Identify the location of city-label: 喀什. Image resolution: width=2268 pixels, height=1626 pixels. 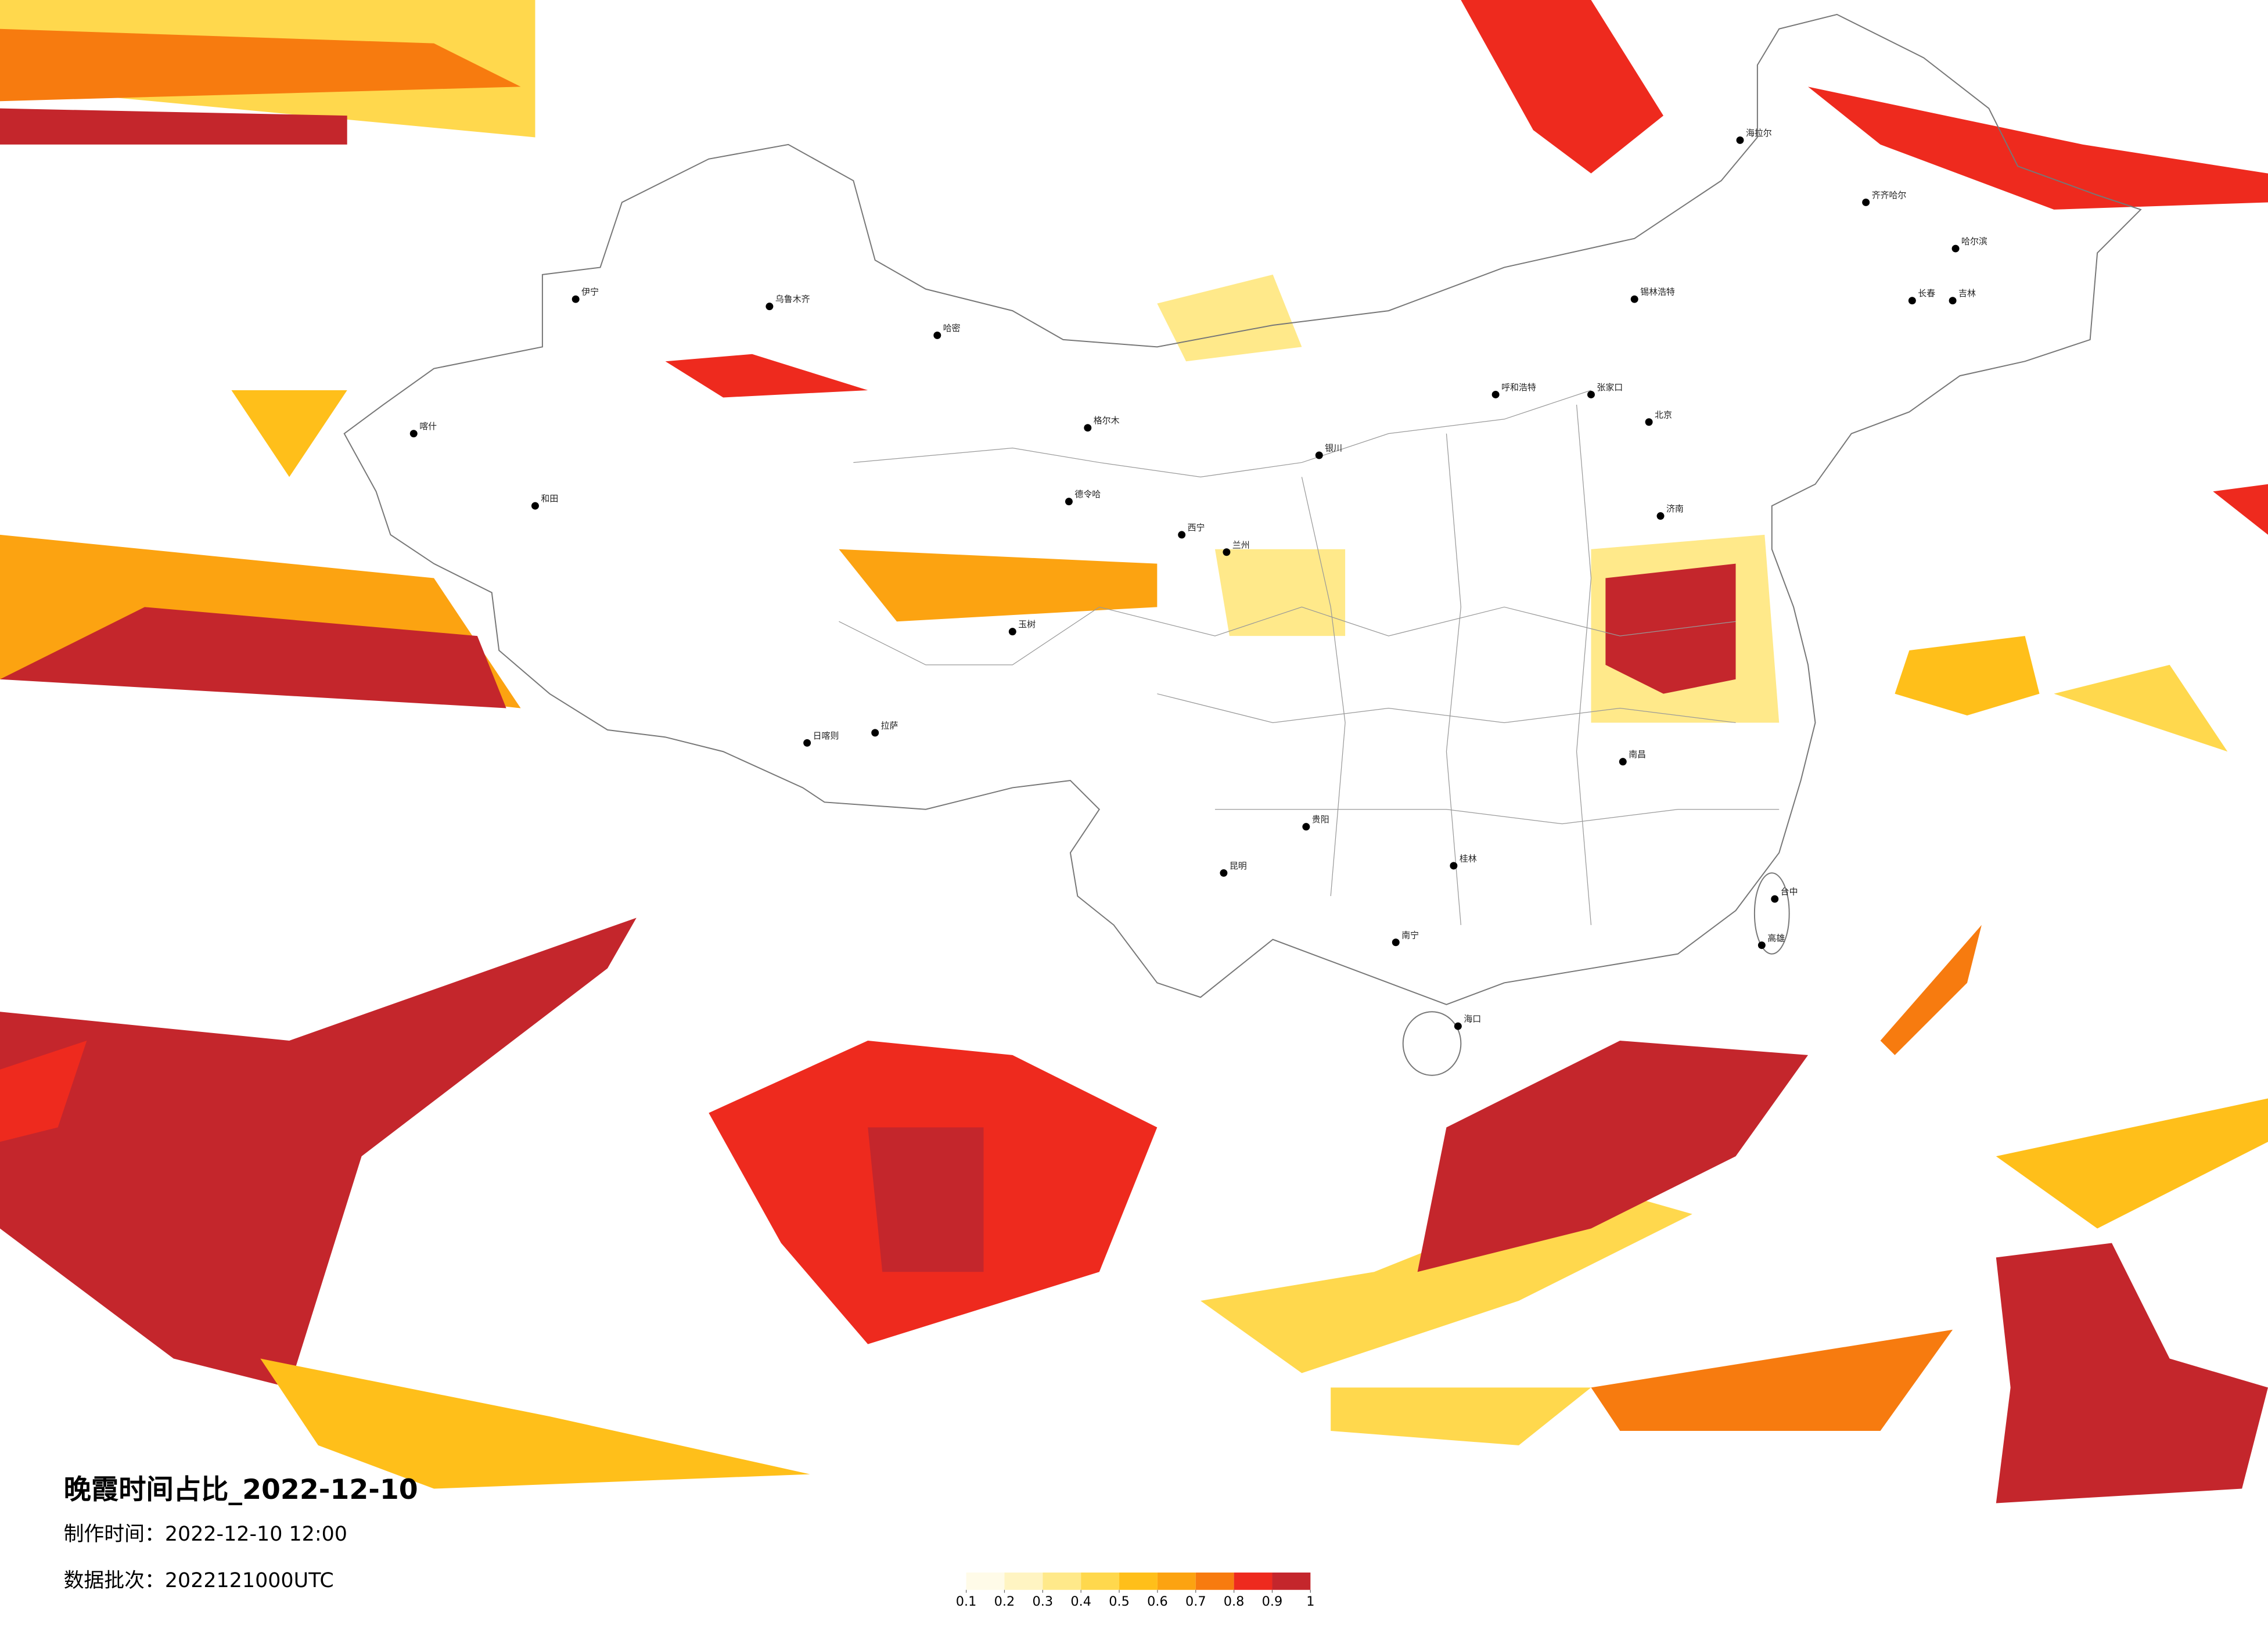
(428, 426).